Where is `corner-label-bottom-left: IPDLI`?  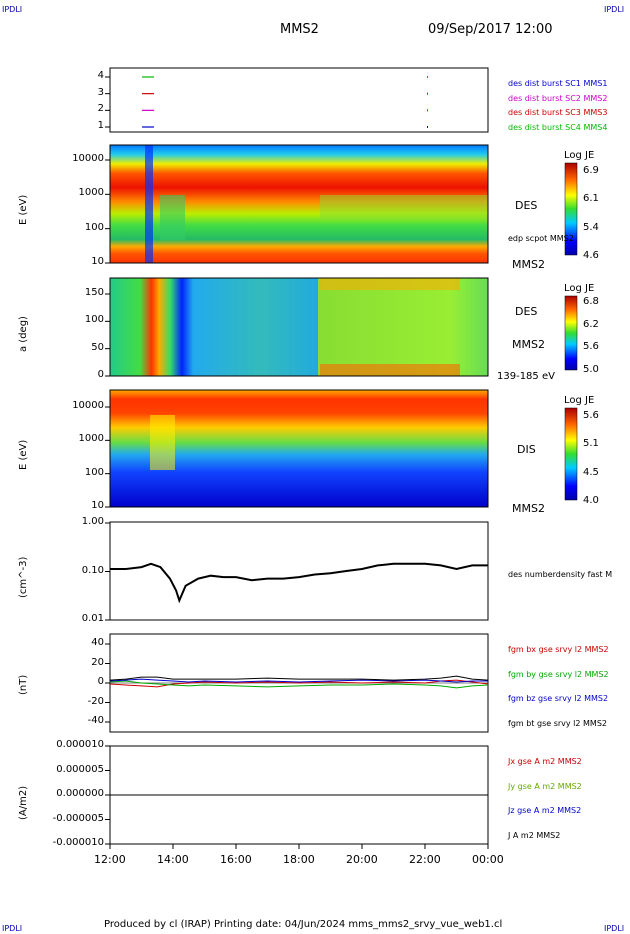 corner-label-bottom-left: IPDLI is located at coordinates (12, 928).